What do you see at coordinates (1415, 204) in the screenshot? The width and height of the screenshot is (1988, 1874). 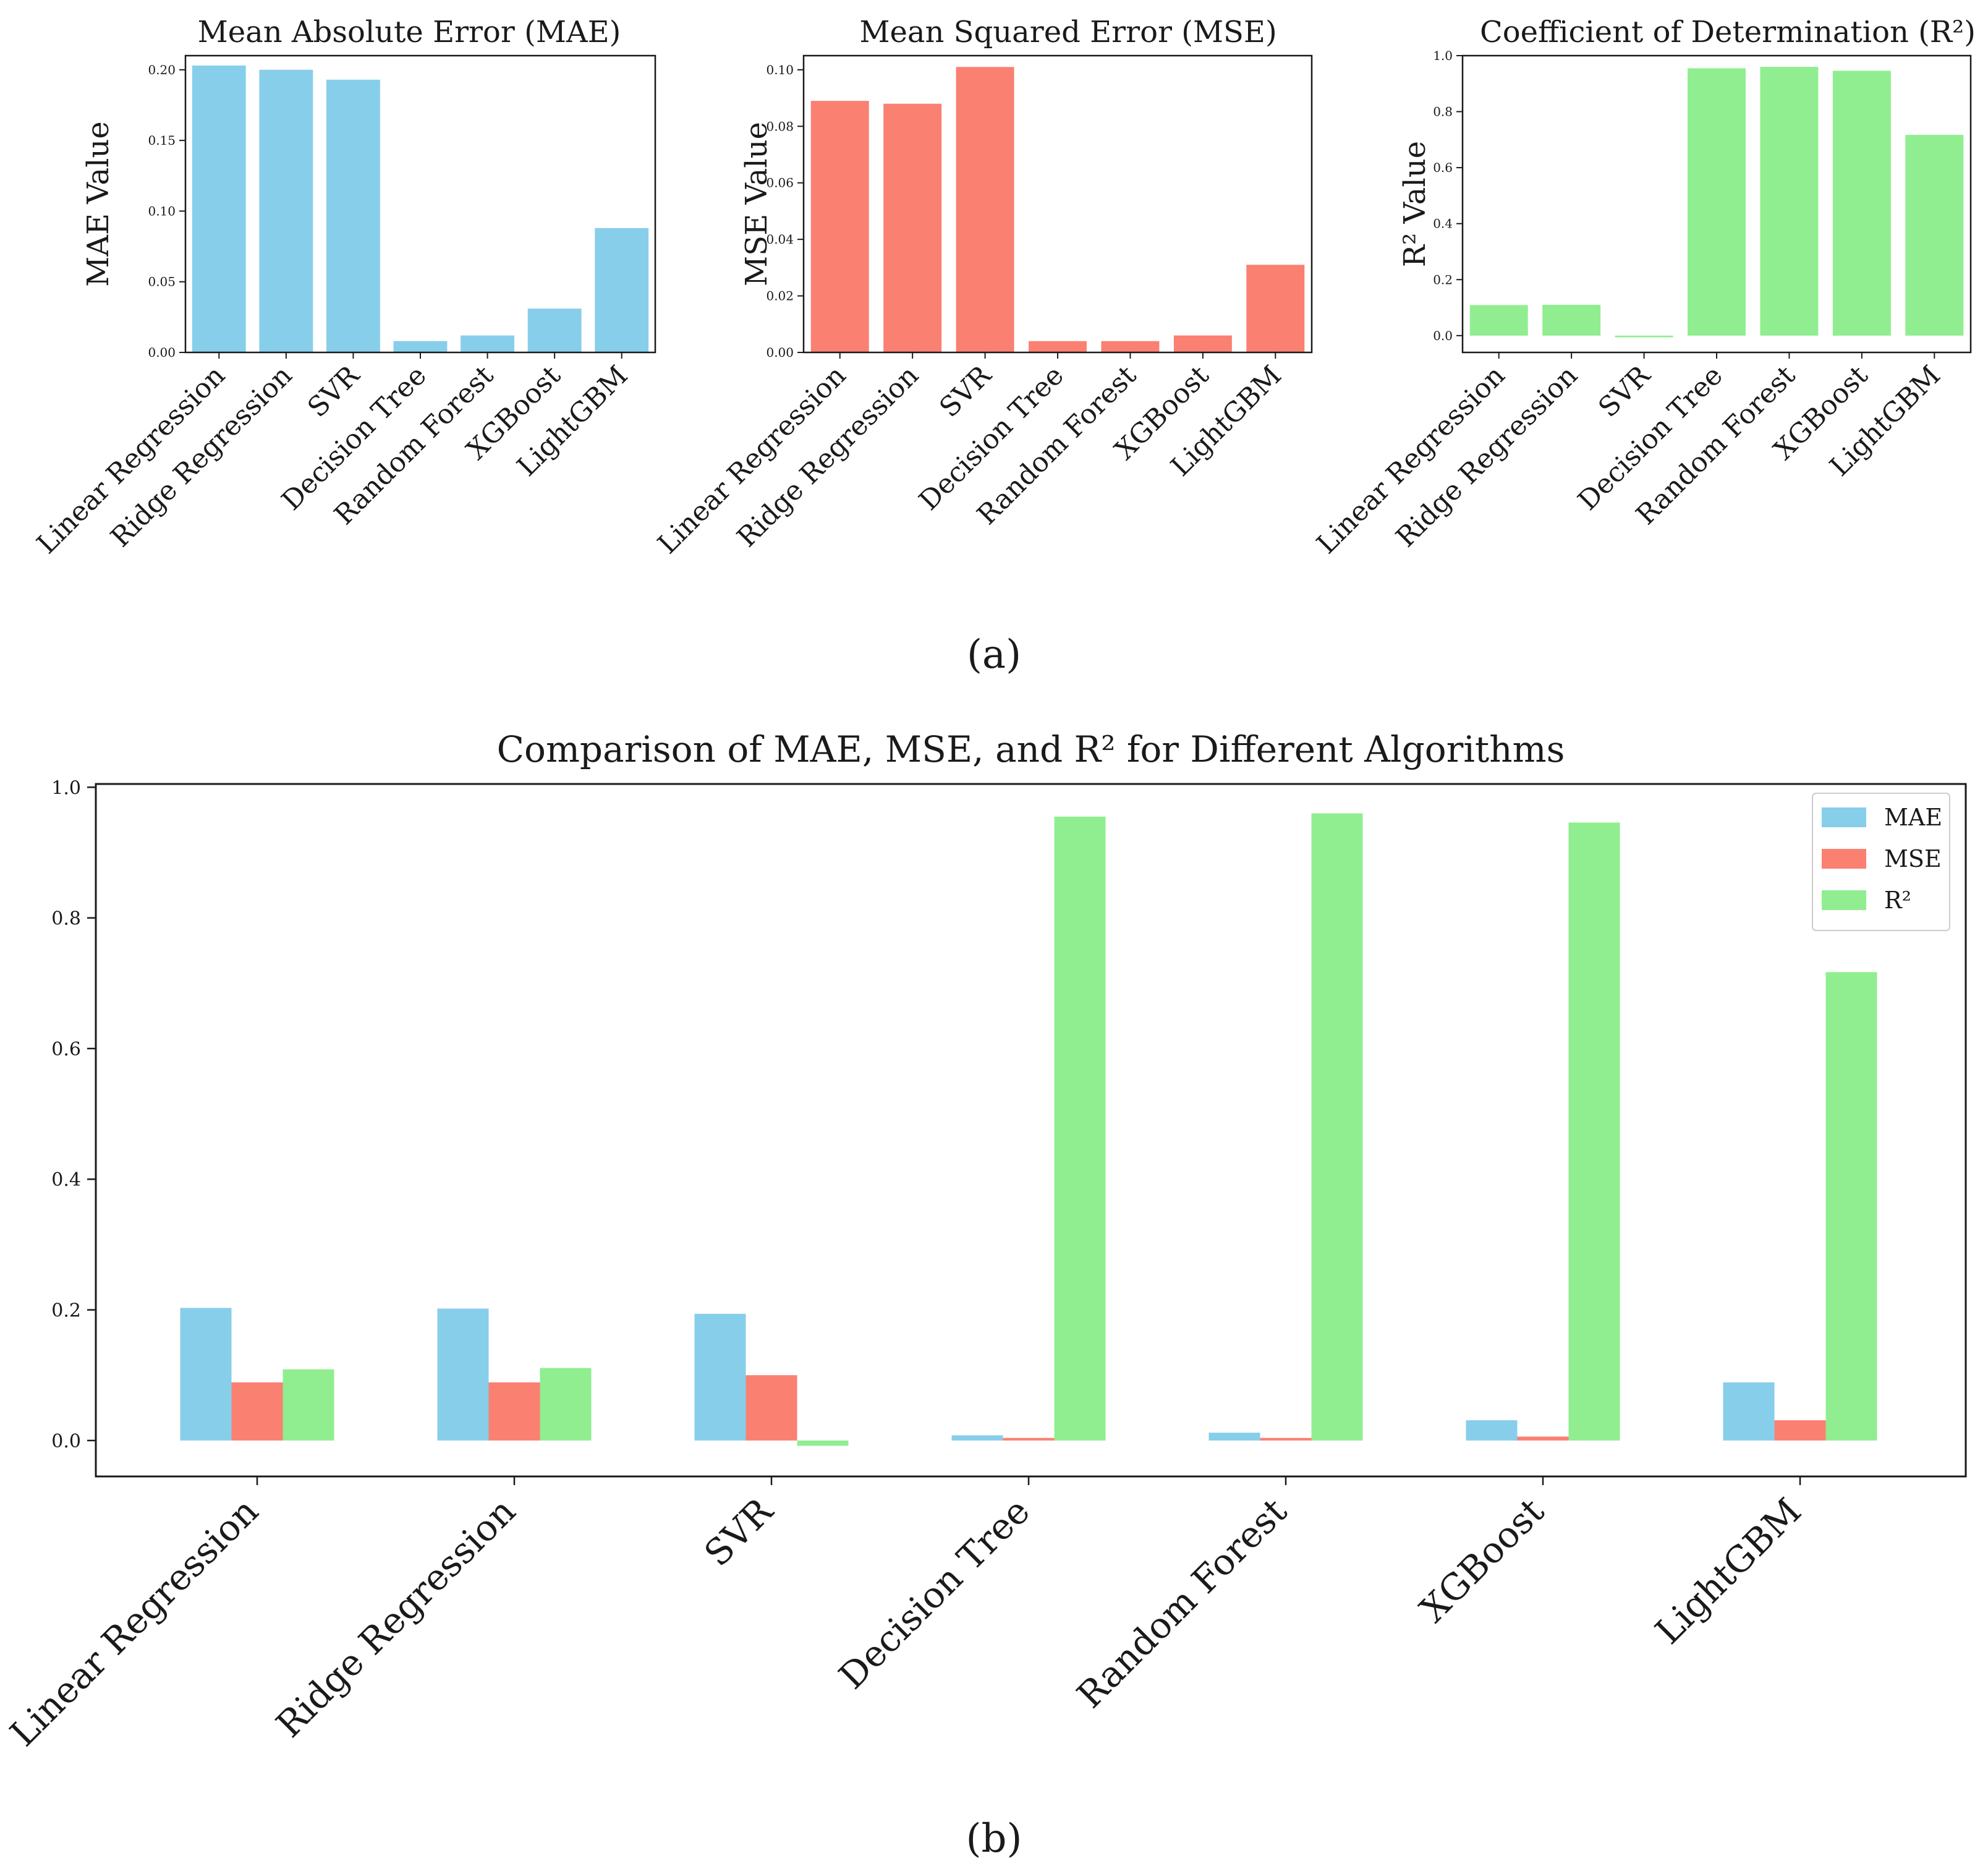 I see `y-axis-label: R² Value` at bounding box center [1415, 204].